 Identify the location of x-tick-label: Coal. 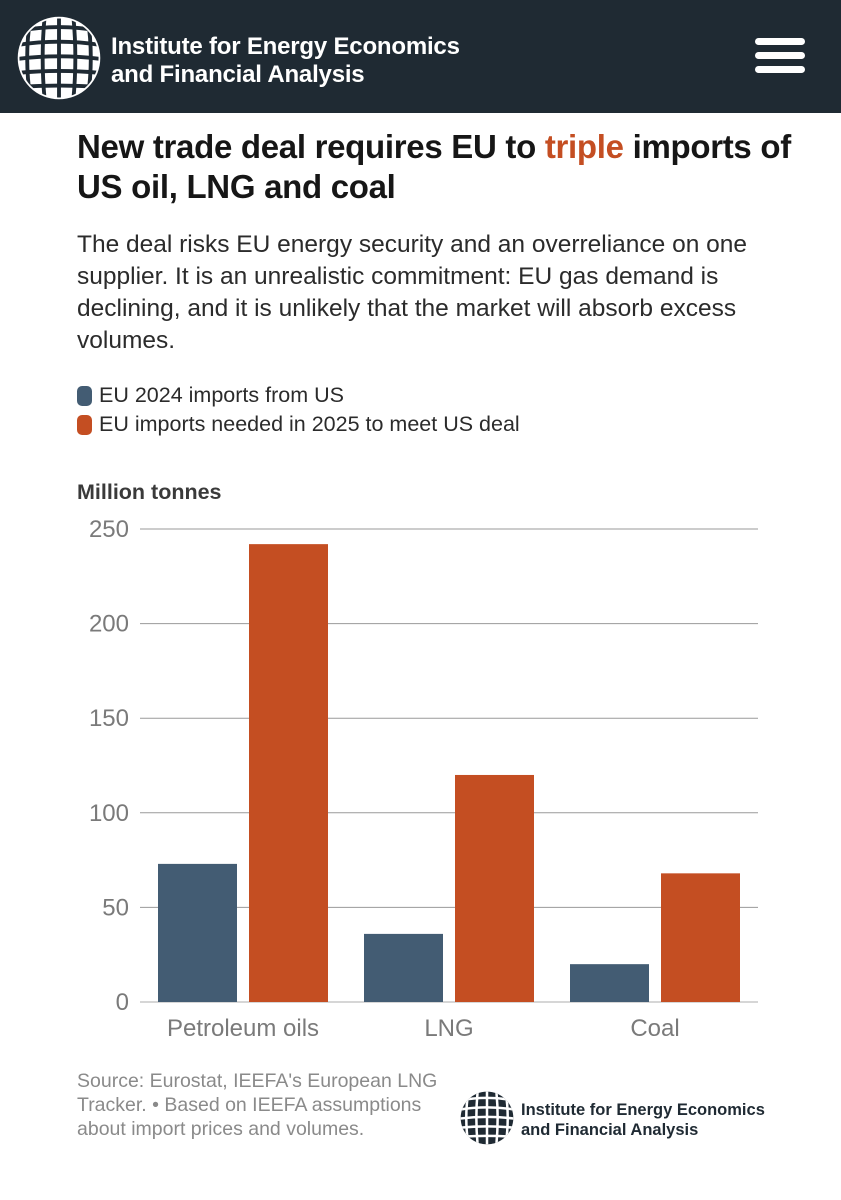
(654, 1028).